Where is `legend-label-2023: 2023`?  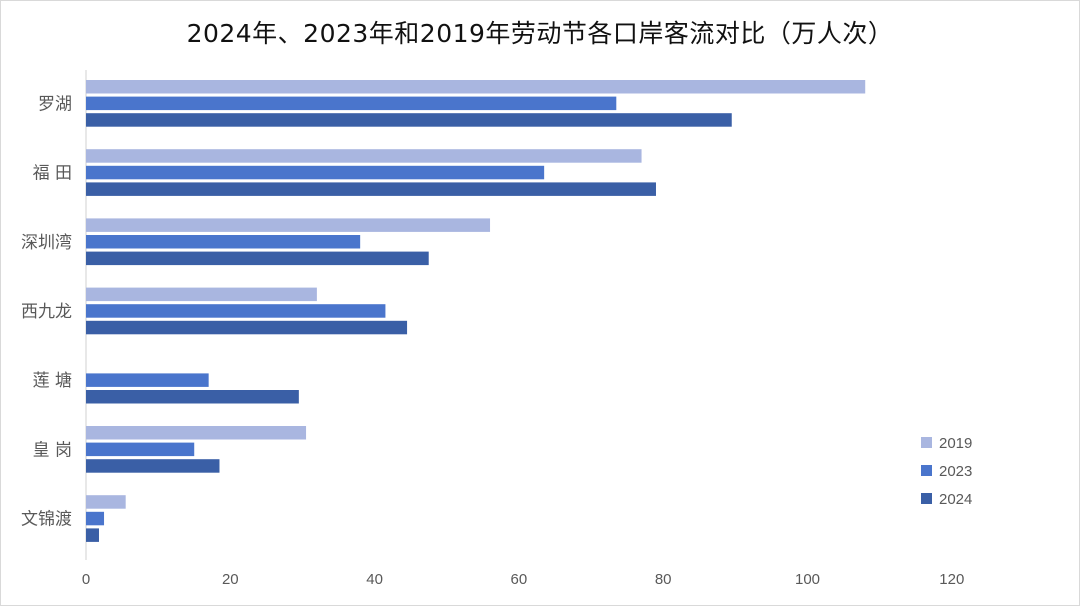
legend-label-2023: 2023 is located at coordinates (955, 471).